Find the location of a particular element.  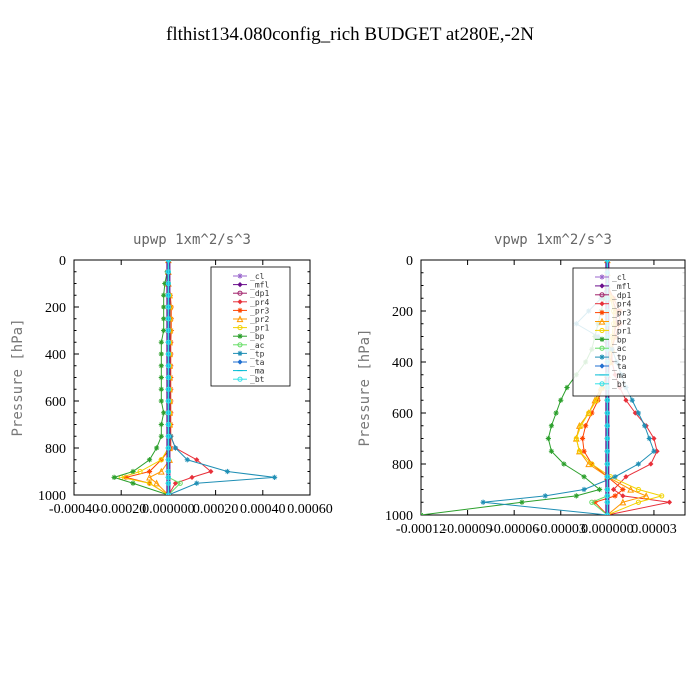

legend-label: _mfl is located at coordinates (621, 286).